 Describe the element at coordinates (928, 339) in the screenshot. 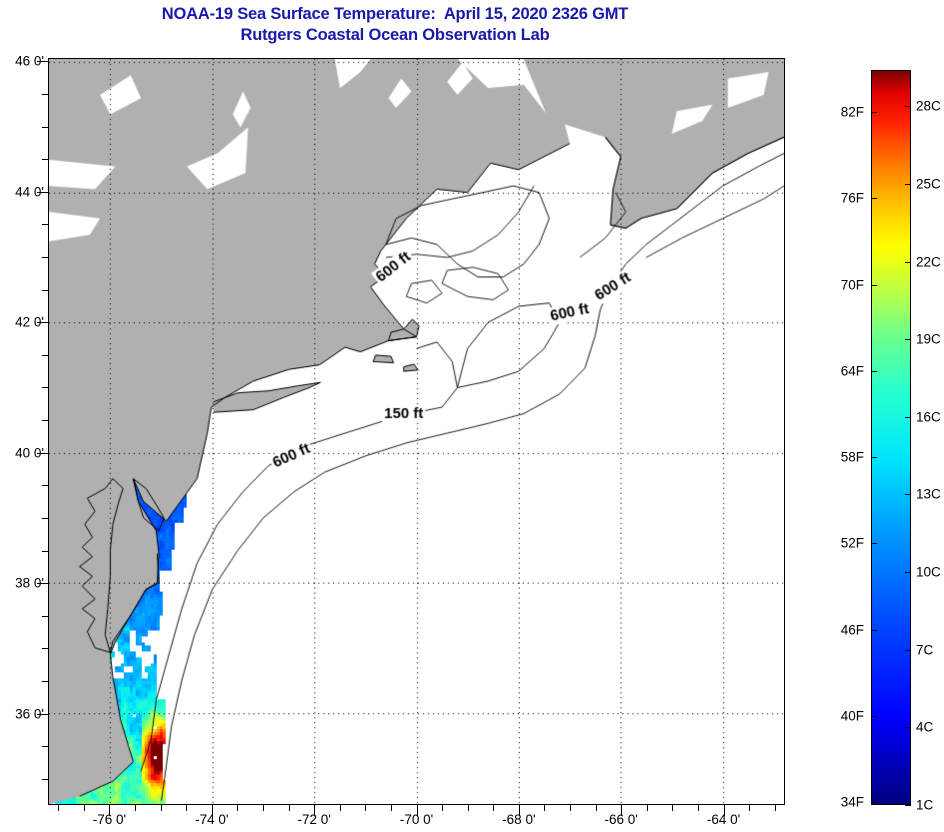

I see `colorbar-label-celsius: 19C` at that location.